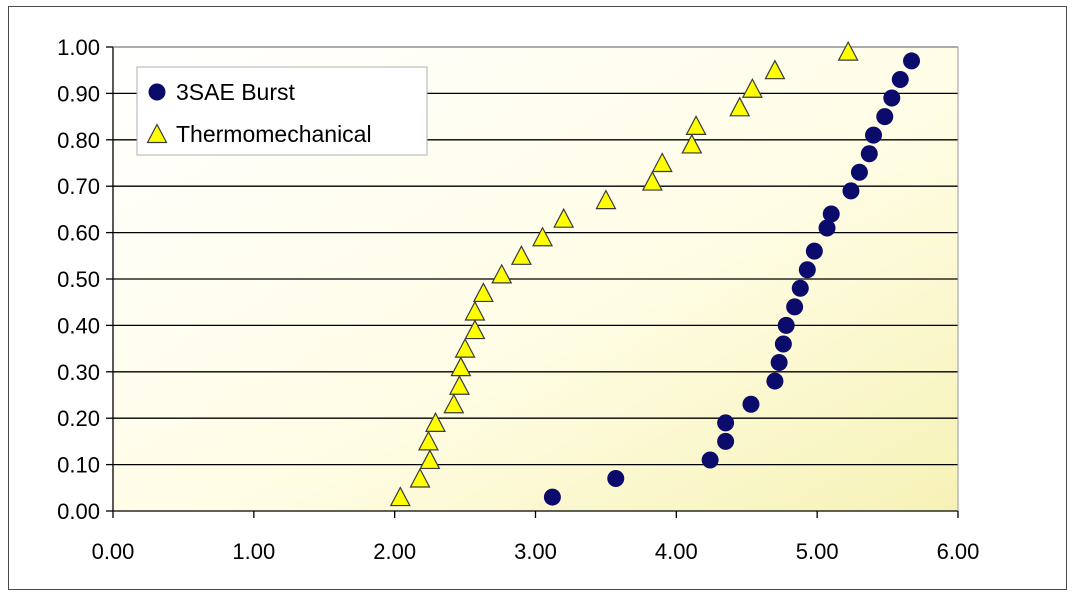  What do you see at coordinates (535, 551) in the screenshot?
I see `x-tick-label: 3.00` at bounding box center [535, 551].